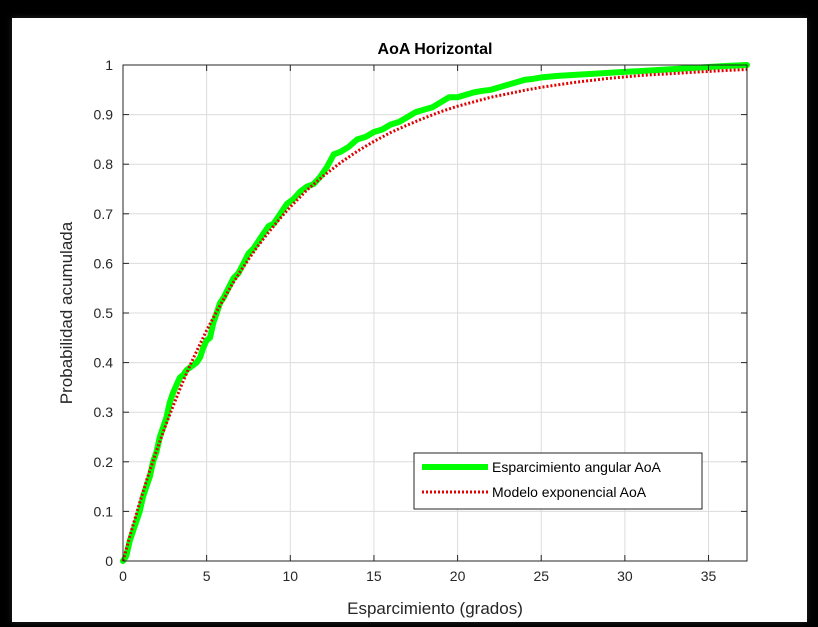  Describe the element at coordinates (435, 49) in the screenshot. I see `chart-title: AoA Horizontal` at that location.